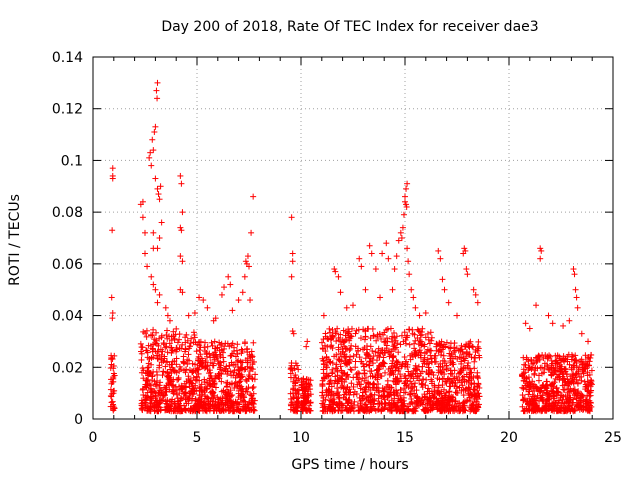 The image size is (640, 480). I want to click on x-tick-label: 10, so click(301, 438).